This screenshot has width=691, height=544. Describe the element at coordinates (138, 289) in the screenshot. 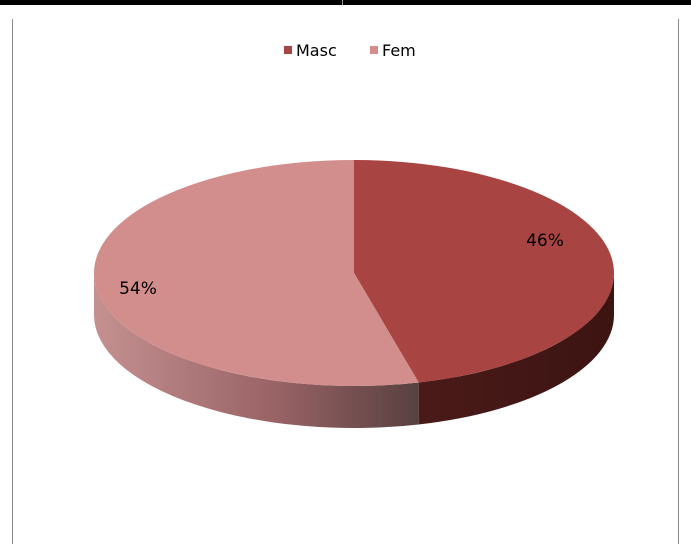

I see `data-label-fem: 54%` at that location.